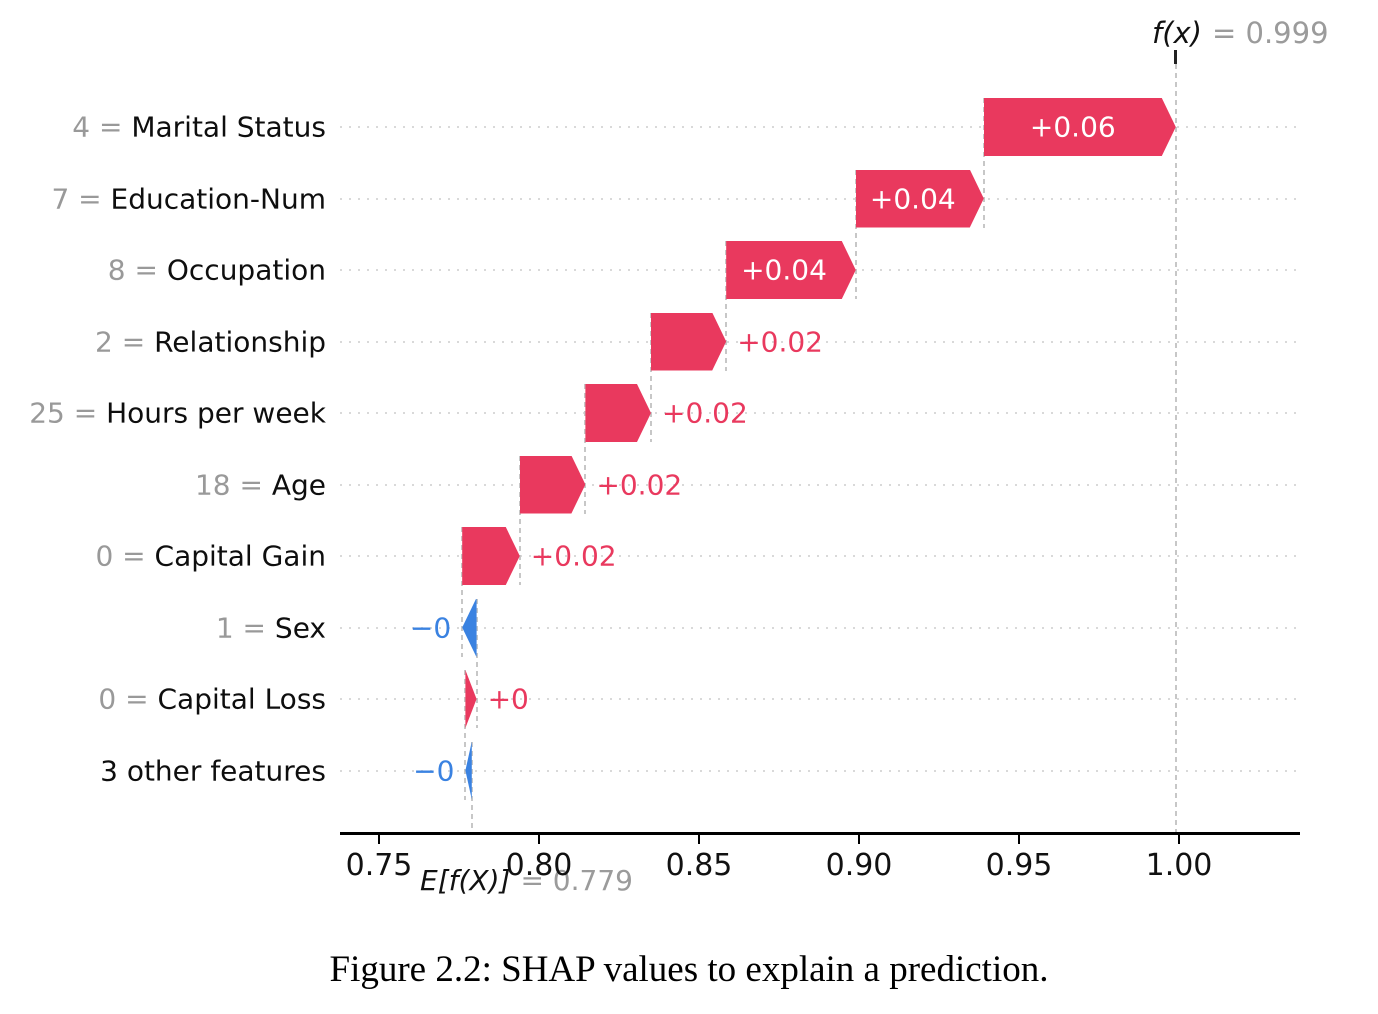 The height and width of the screenshot is (1014, 1378). I want to click on fx-annotation: f(x) = 0.999, so click(1240, 33).